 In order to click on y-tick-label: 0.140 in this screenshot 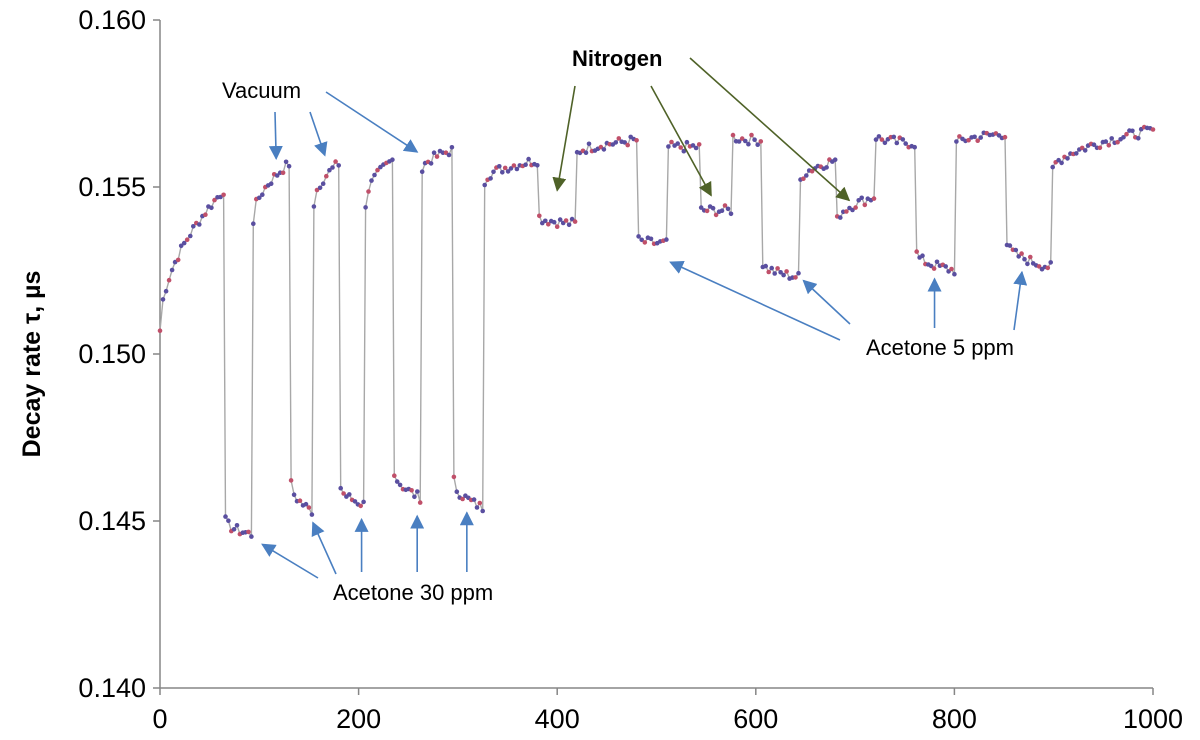, I will do `click(112, 688)`.